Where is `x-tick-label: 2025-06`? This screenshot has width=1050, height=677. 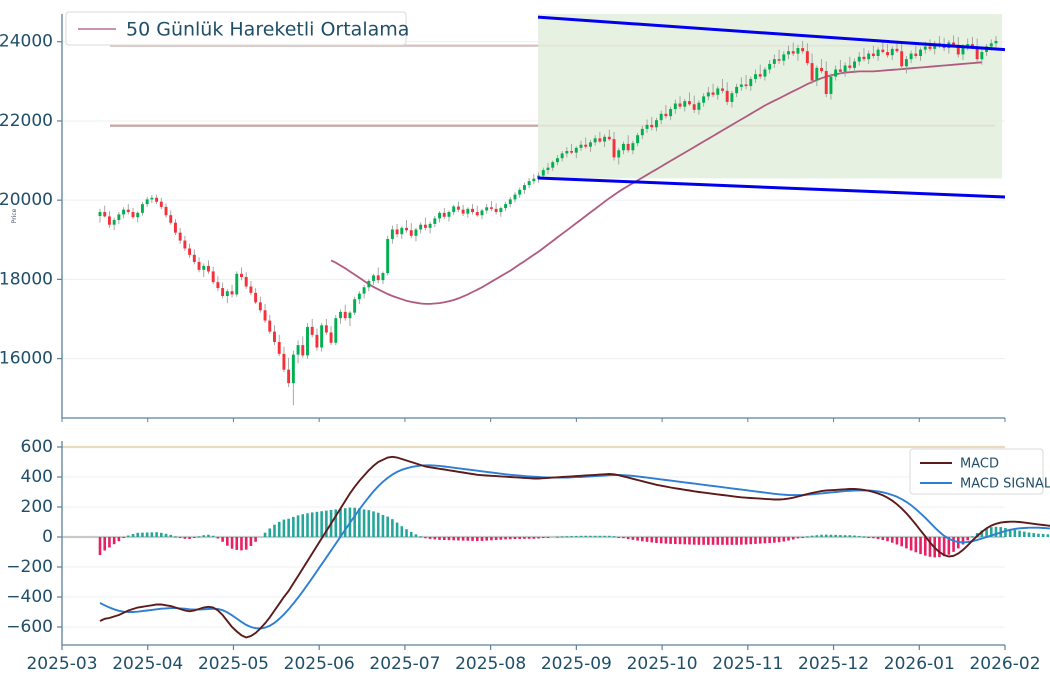 x-tick-label: 2025-06 is located at coordinates (319, 664).